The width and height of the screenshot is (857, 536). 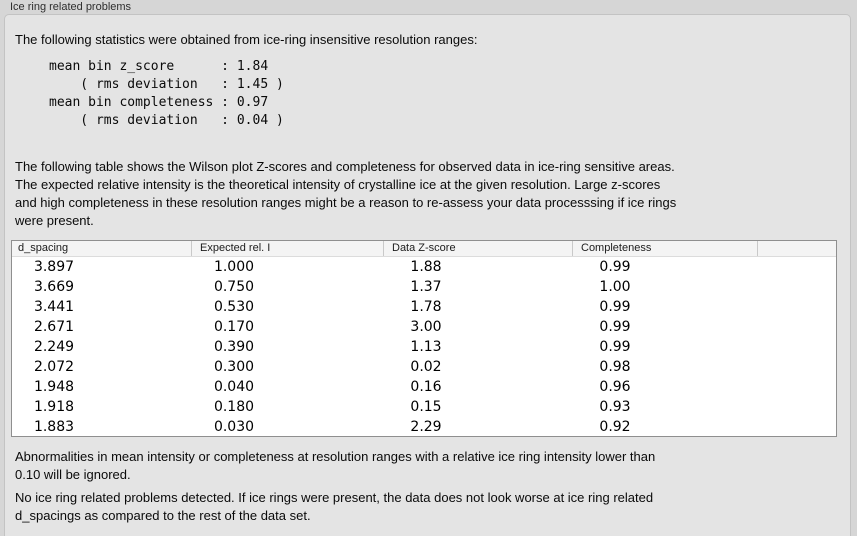 What do you see at coordinates (234, 407) in the screenshot?
I see `table-cell: 0.180` at bounding box center [234, 407].